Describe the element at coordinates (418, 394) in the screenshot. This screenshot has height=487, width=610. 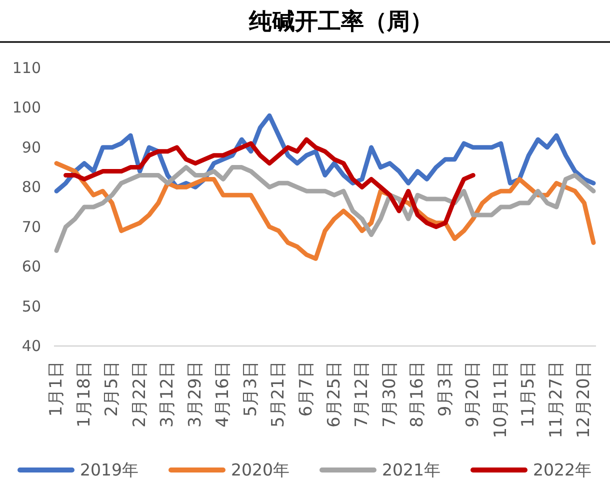
I see `x-tick-label: 8月16日` at that location.